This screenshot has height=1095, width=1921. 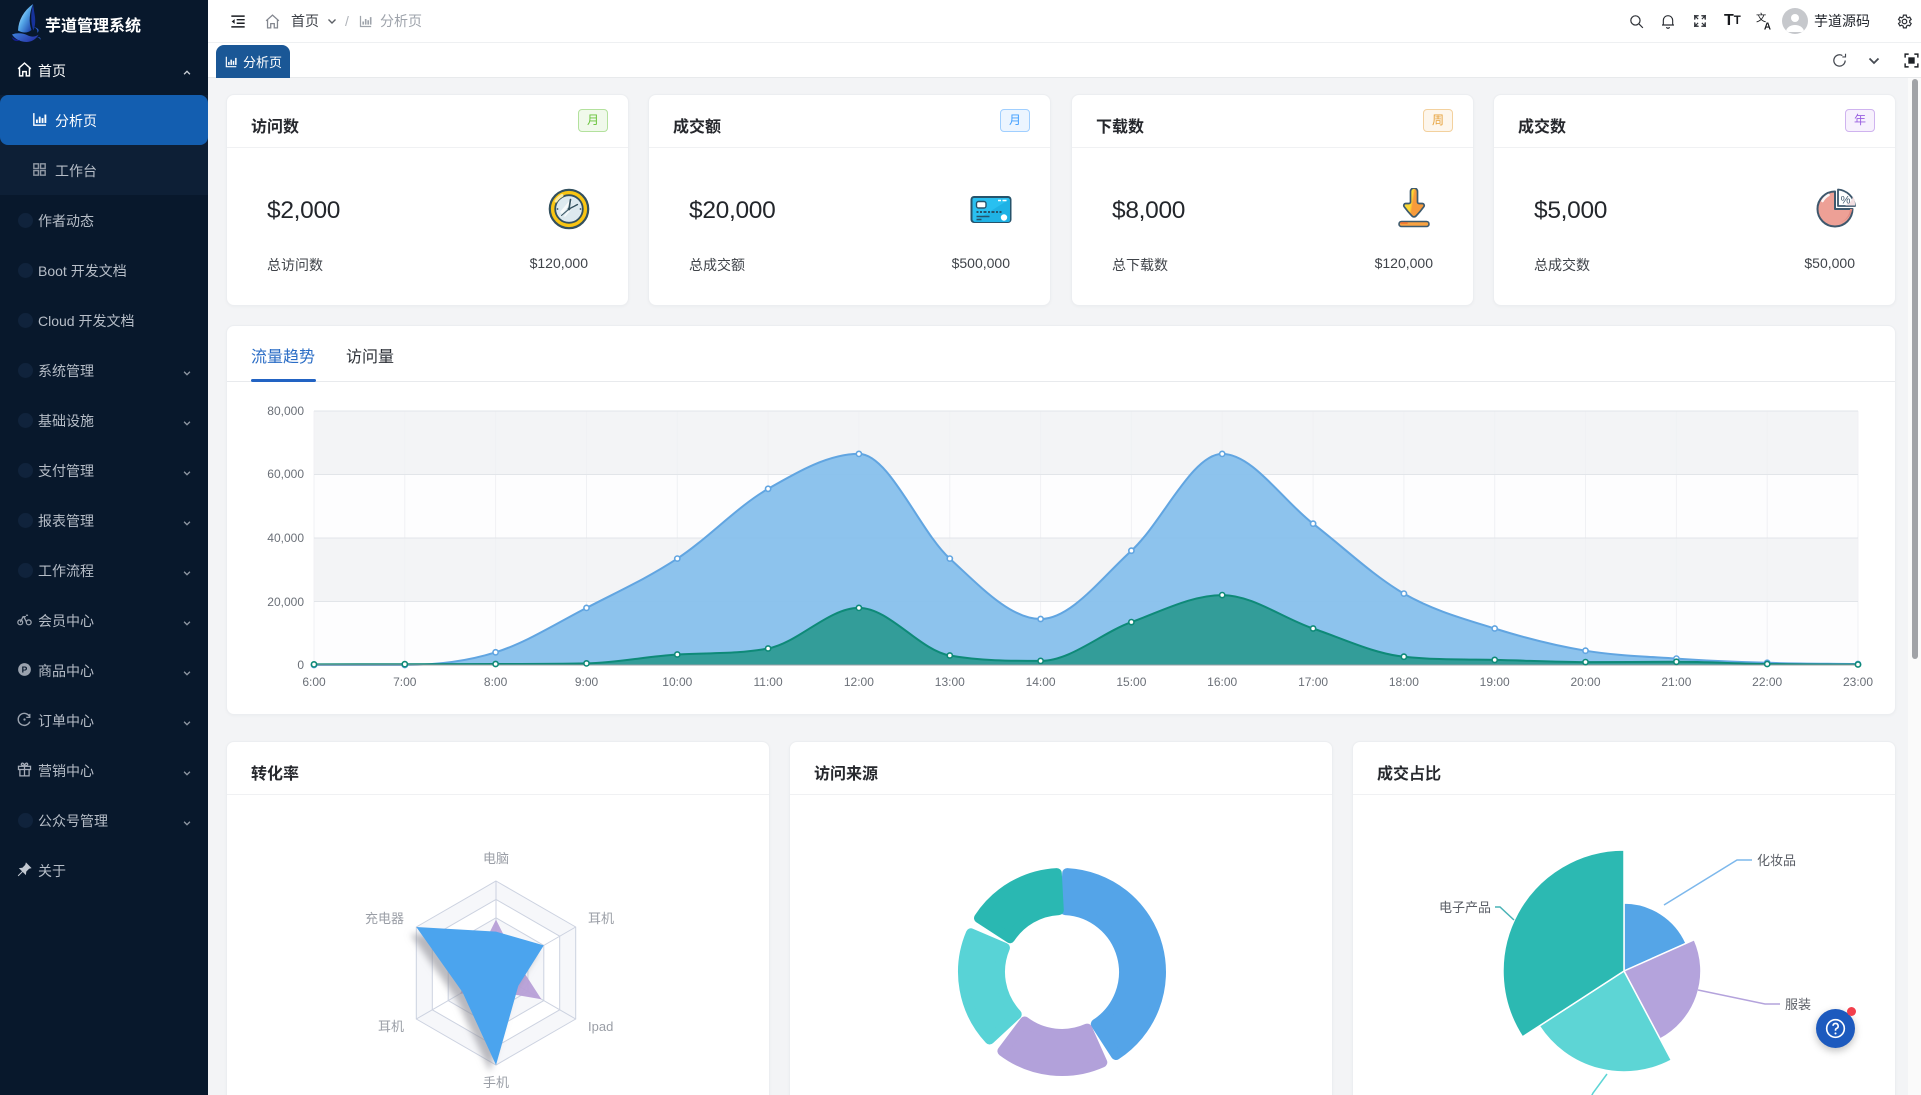 I want to click on svg-text: A, so click(x=1767, y=26).